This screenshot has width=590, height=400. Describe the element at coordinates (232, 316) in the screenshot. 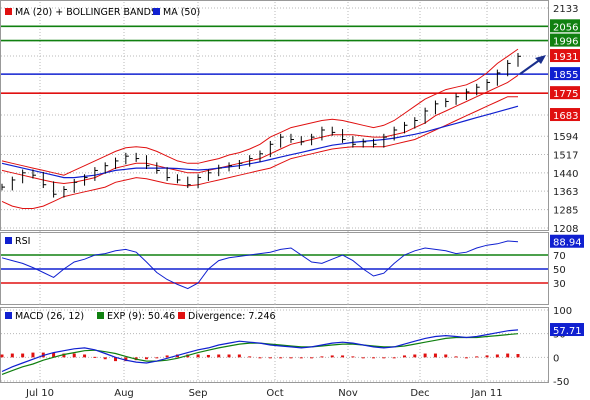

I see `legend-divergence: Divergence: 7.246` at that location.